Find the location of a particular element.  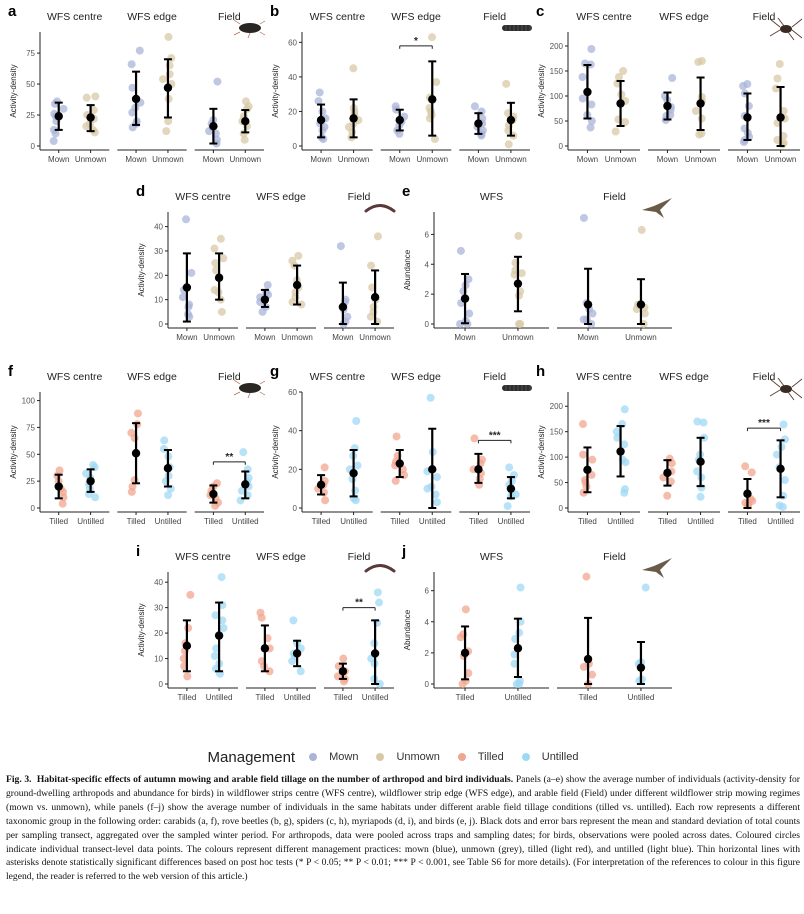

y-tick-label: 200 is located at coordinates (557, 46).